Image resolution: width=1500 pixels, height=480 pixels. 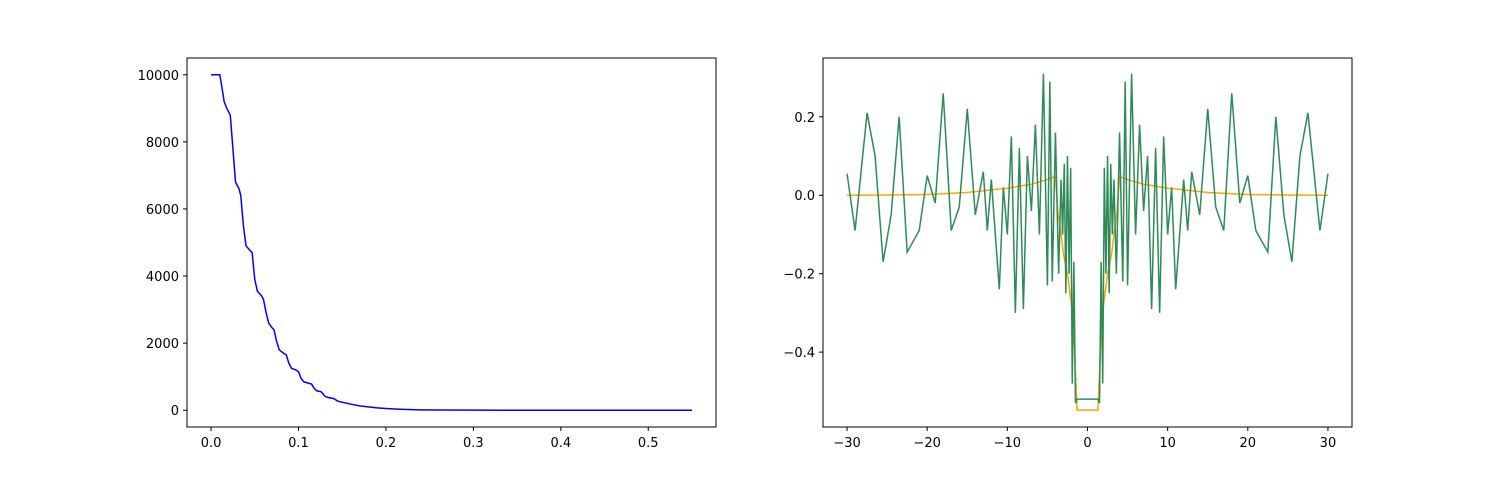 What do you see at coordinates (799, 275) in the screenshot?
I see `y-tick-label: −0.2` at bounding box center [799, 275].